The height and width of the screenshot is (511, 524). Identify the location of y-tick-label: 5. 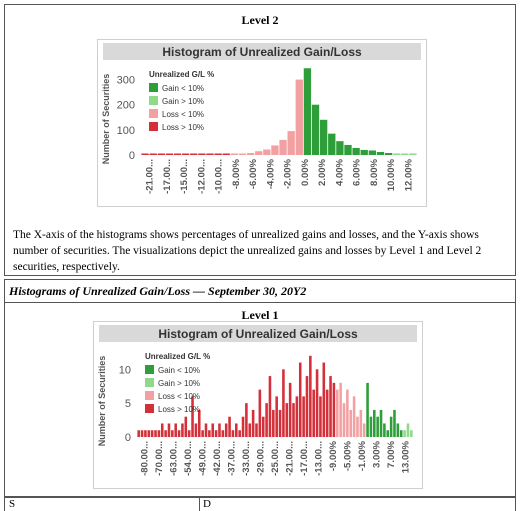
(128, 404).